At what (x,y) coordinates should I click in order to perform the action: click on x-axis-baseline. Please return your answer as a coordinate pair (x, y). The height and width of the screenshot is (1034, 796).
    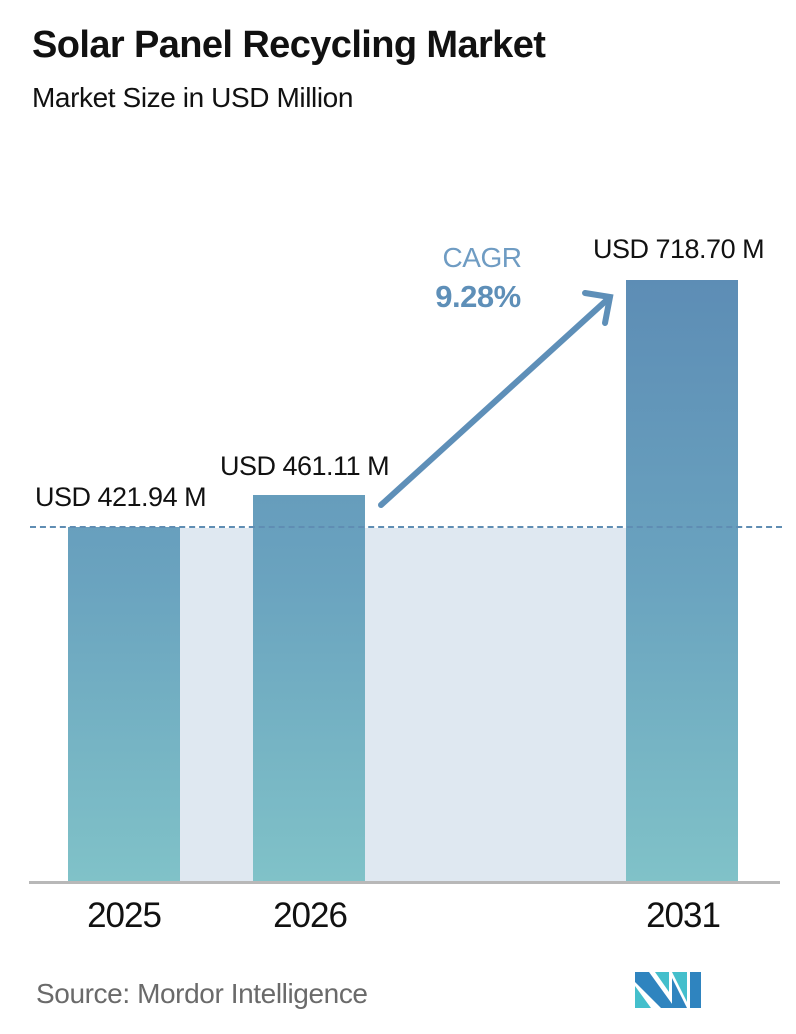
    Looking at the image, I should click on (404, 882).